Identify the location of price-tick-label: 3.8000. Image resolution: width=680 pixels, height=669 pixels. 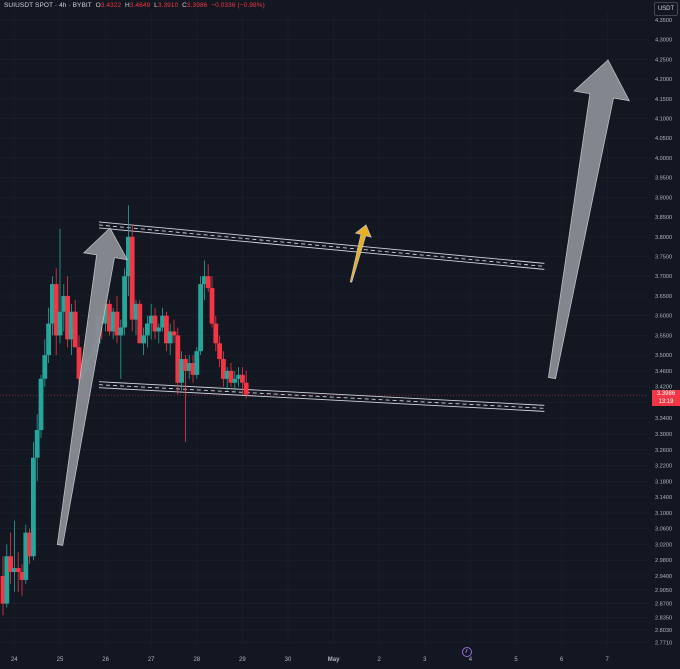
(663, 238).